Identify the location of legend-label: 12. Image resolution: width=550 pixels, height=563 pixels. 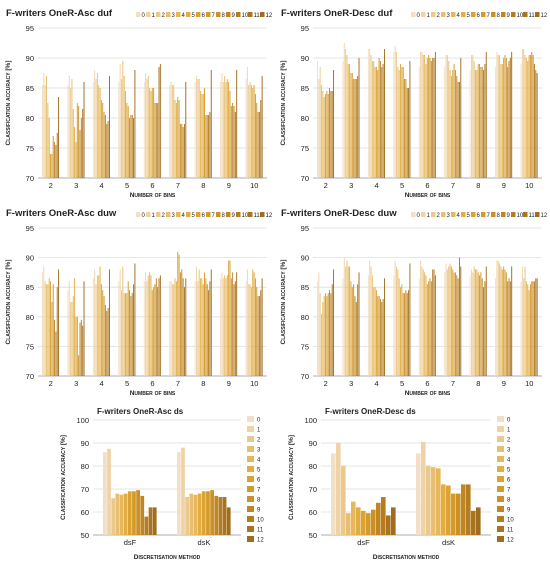
(510, 541).